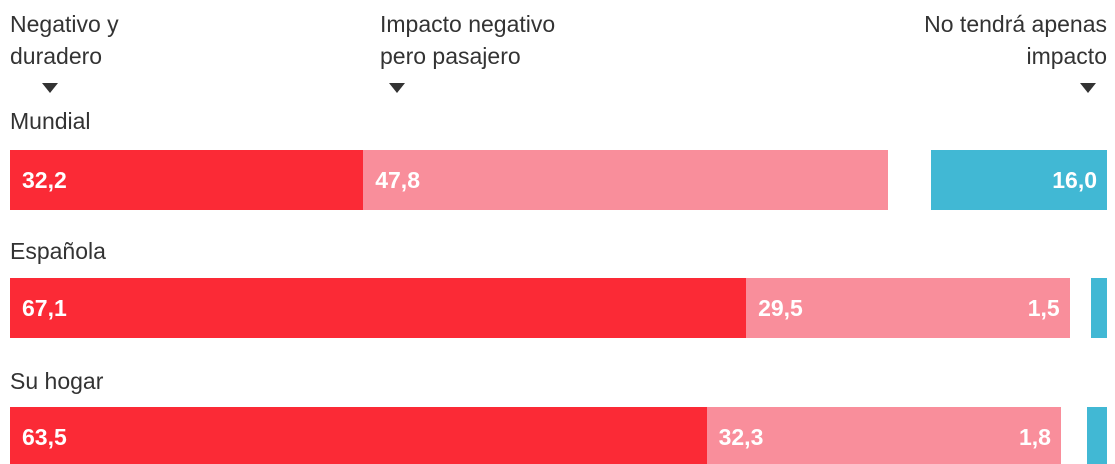 Image resolution: width=1115 pixels, height=464 pixels. I want to click on value-label: 47,8, so click(397, 180).